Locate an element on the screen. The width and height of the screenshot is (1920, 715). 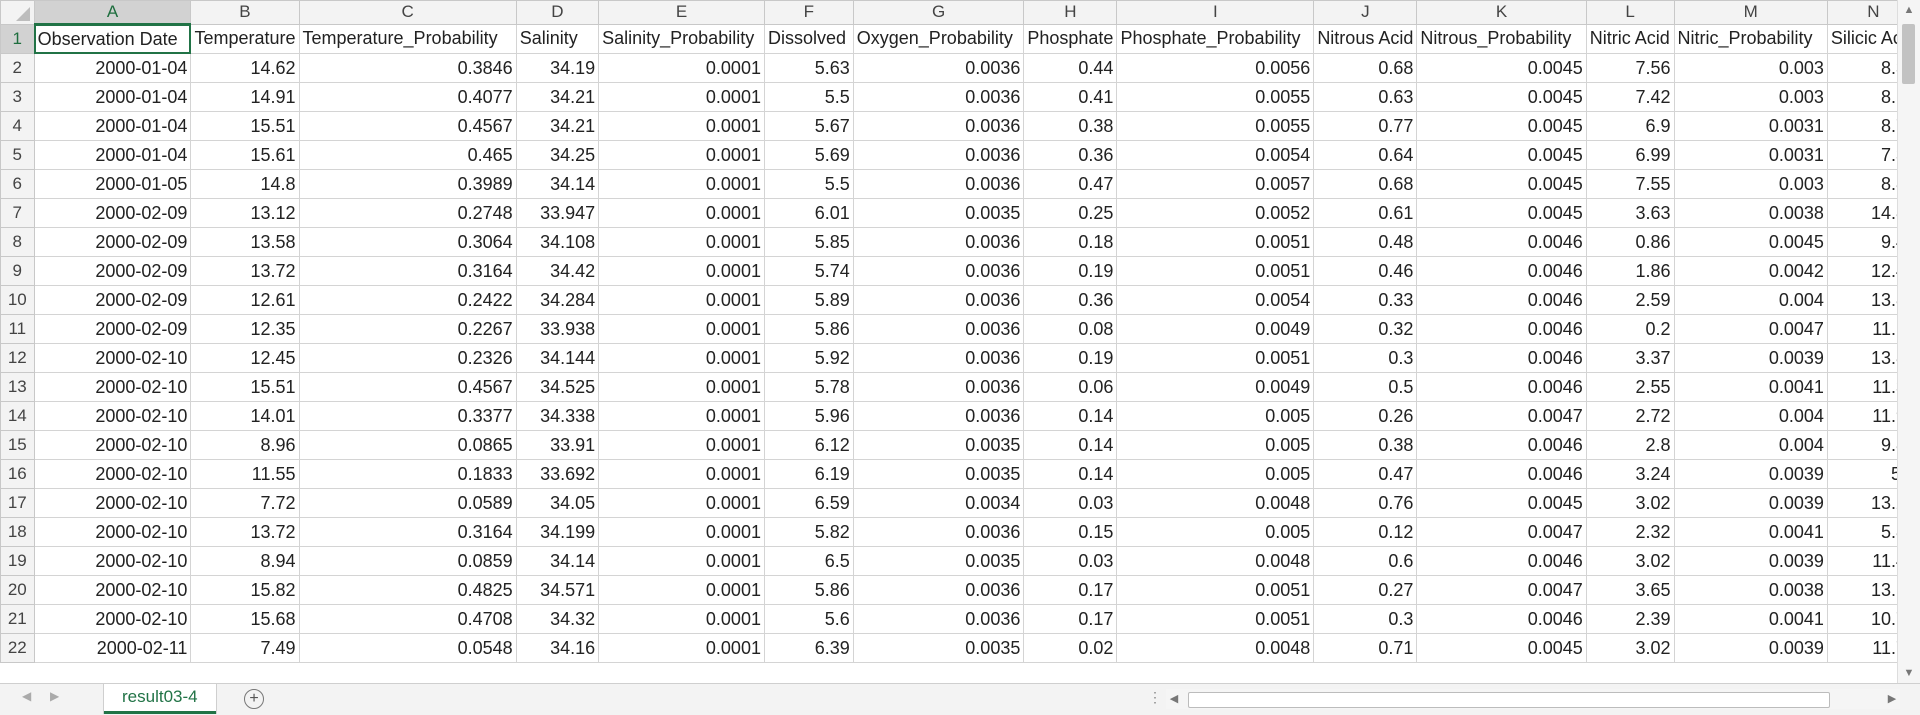
cell-l7: 3.63 is located at coordinates (1630, 213).